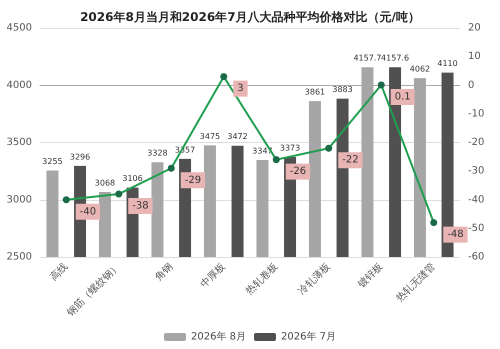 This screenshot has width=500, height=349. What do you see at coordinates (19, 85) in the screenshot?
I see `y-tick-label: 4000` at bounding box center [19, 85].